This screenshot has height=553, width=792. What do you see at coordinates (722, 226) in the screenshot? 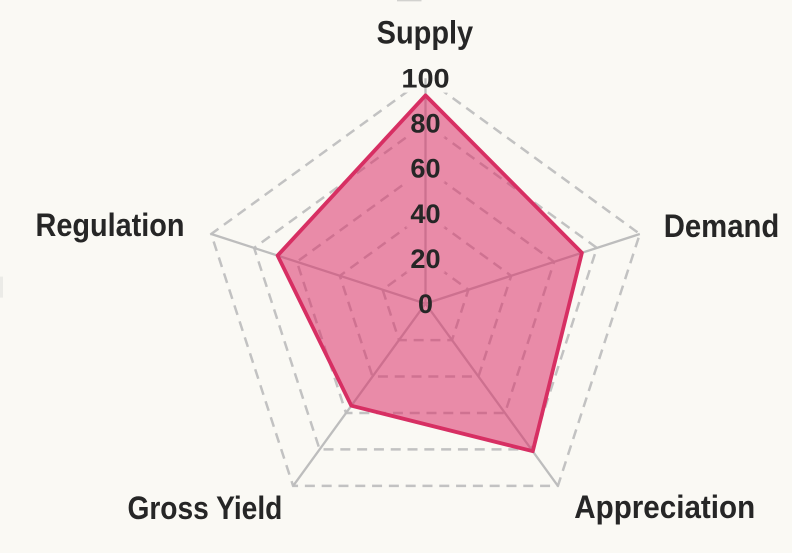
I see `svg-text: Demand` at bounding box center [722, 226].